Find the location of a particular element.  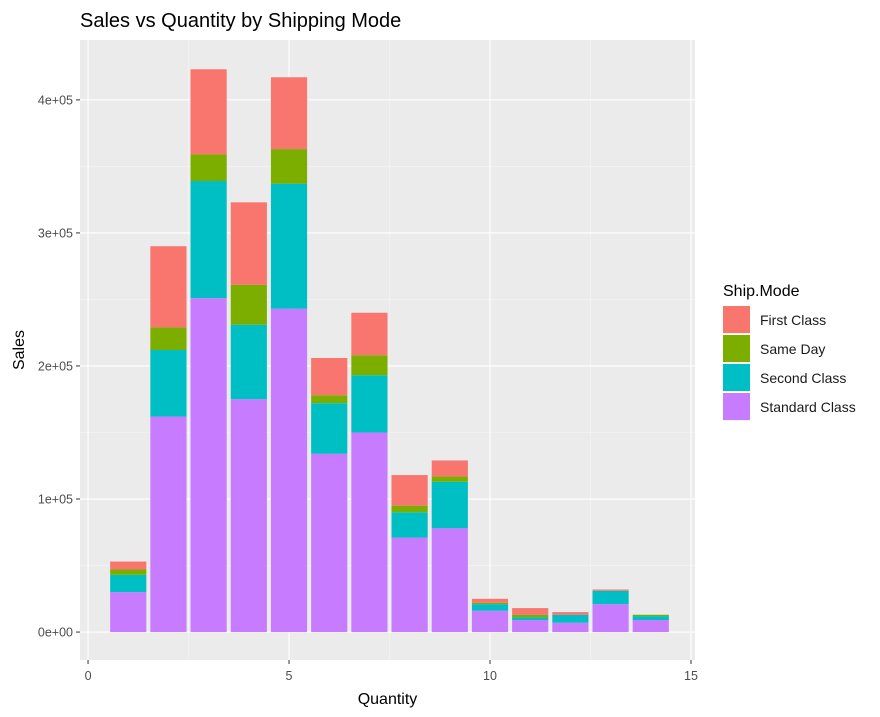

legend-label: Standard Class is located at coordinates (808, 407).